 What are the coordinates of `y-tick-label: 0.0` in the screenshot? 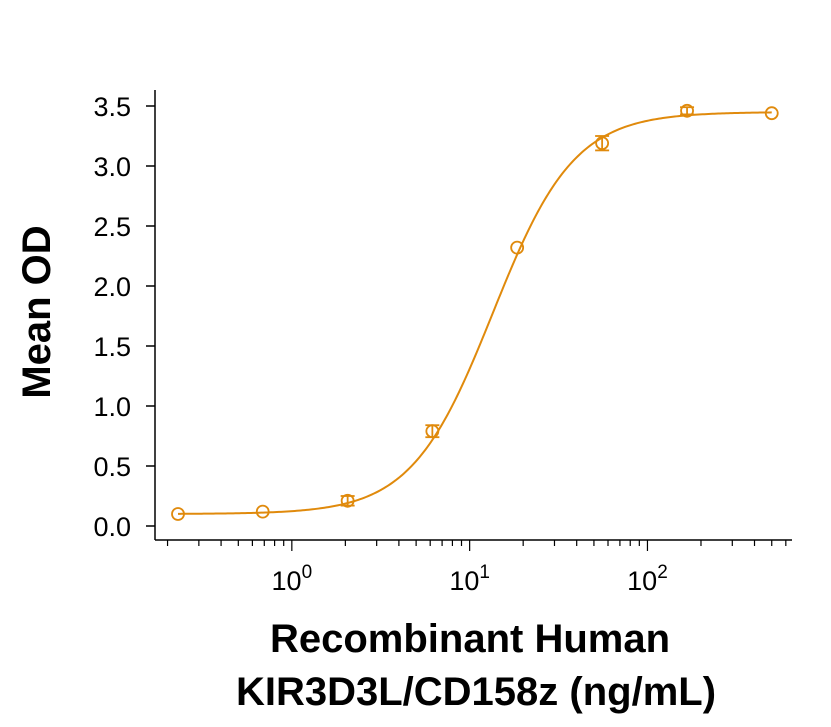 It's located at (112, 527).